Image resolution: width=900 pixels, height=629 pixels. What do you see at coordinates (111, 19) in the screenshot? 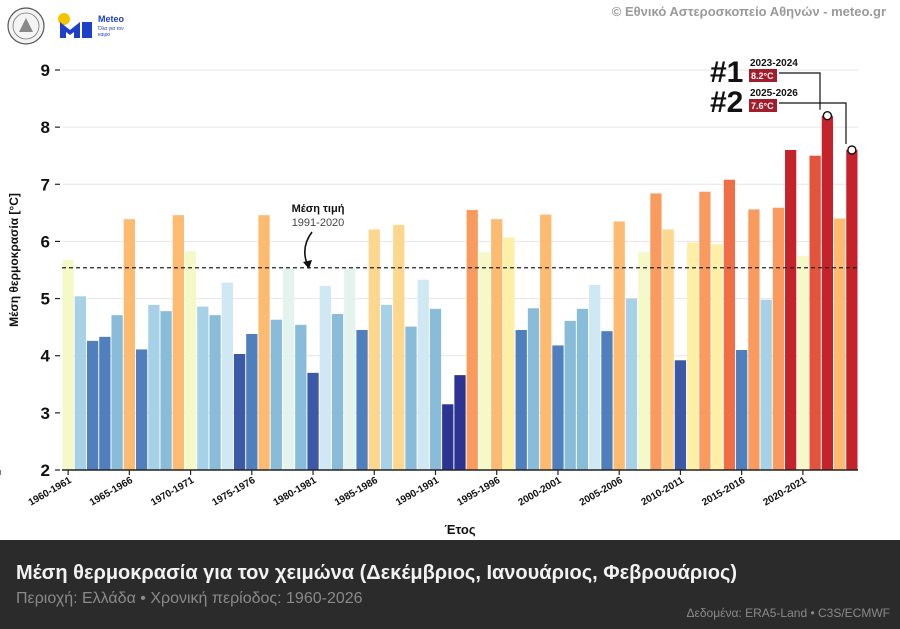
I see `meteo-brand: Meteo` at bounding box center [111, 19].